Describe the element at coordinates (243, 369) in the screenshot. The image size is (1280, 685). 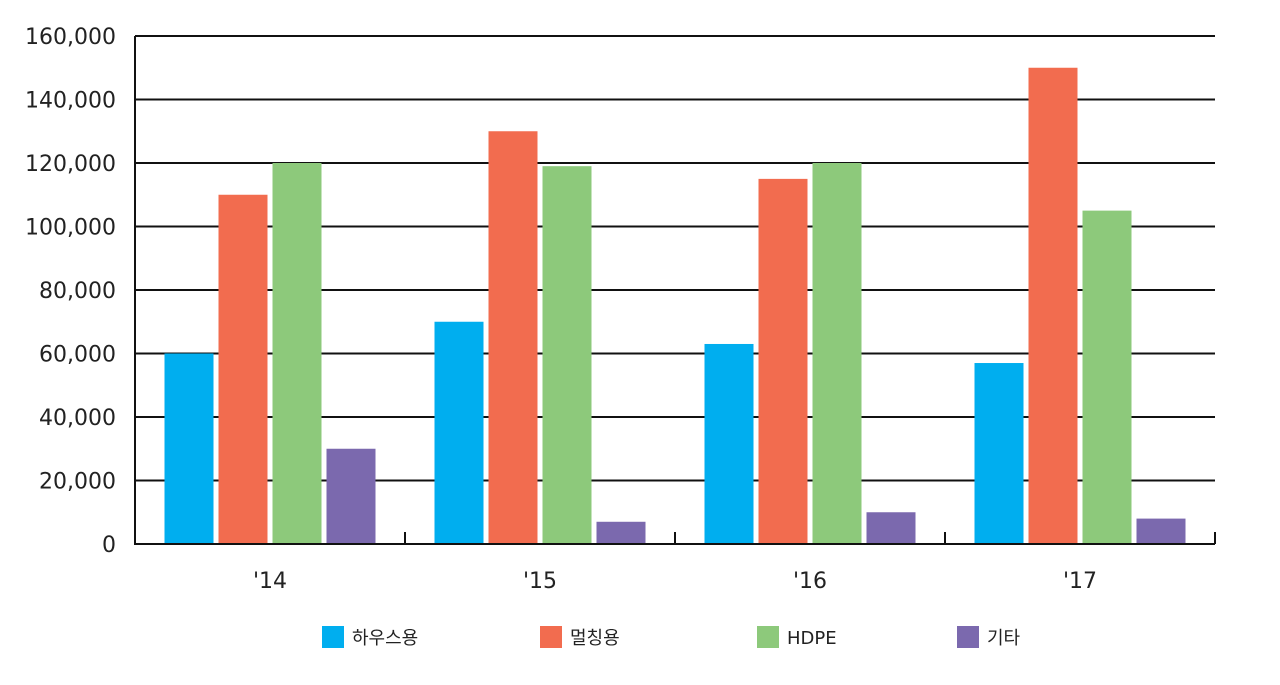
I see `bar-멀칭용-'14` at that location.